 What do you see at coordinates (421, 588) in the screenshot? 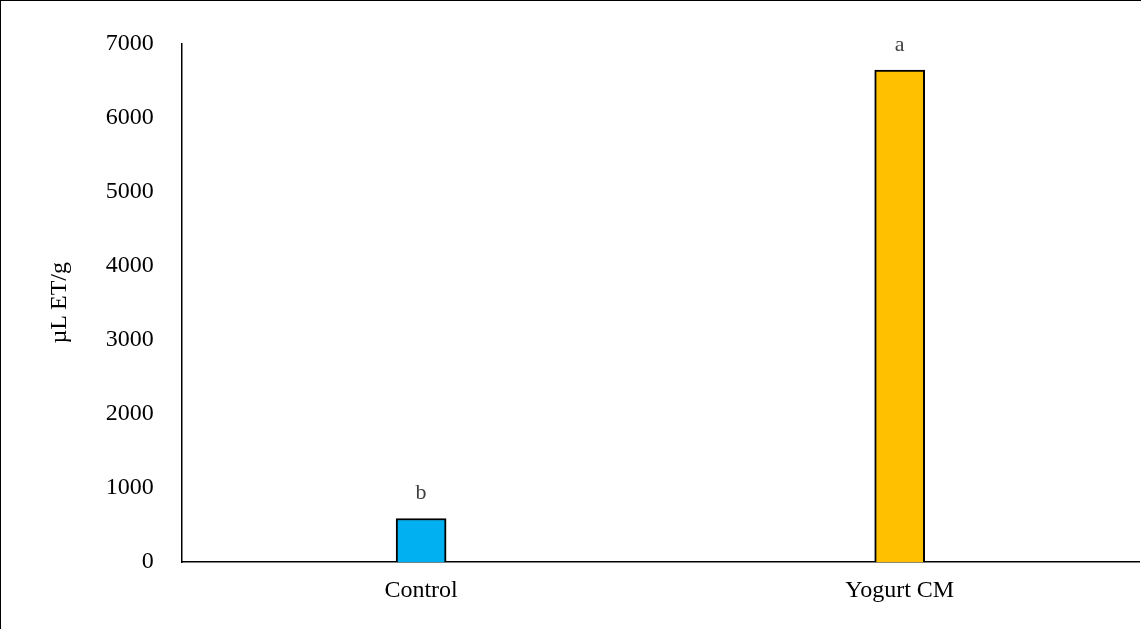
I see `x-tick-label: Control` at bounding box center [421, 588].